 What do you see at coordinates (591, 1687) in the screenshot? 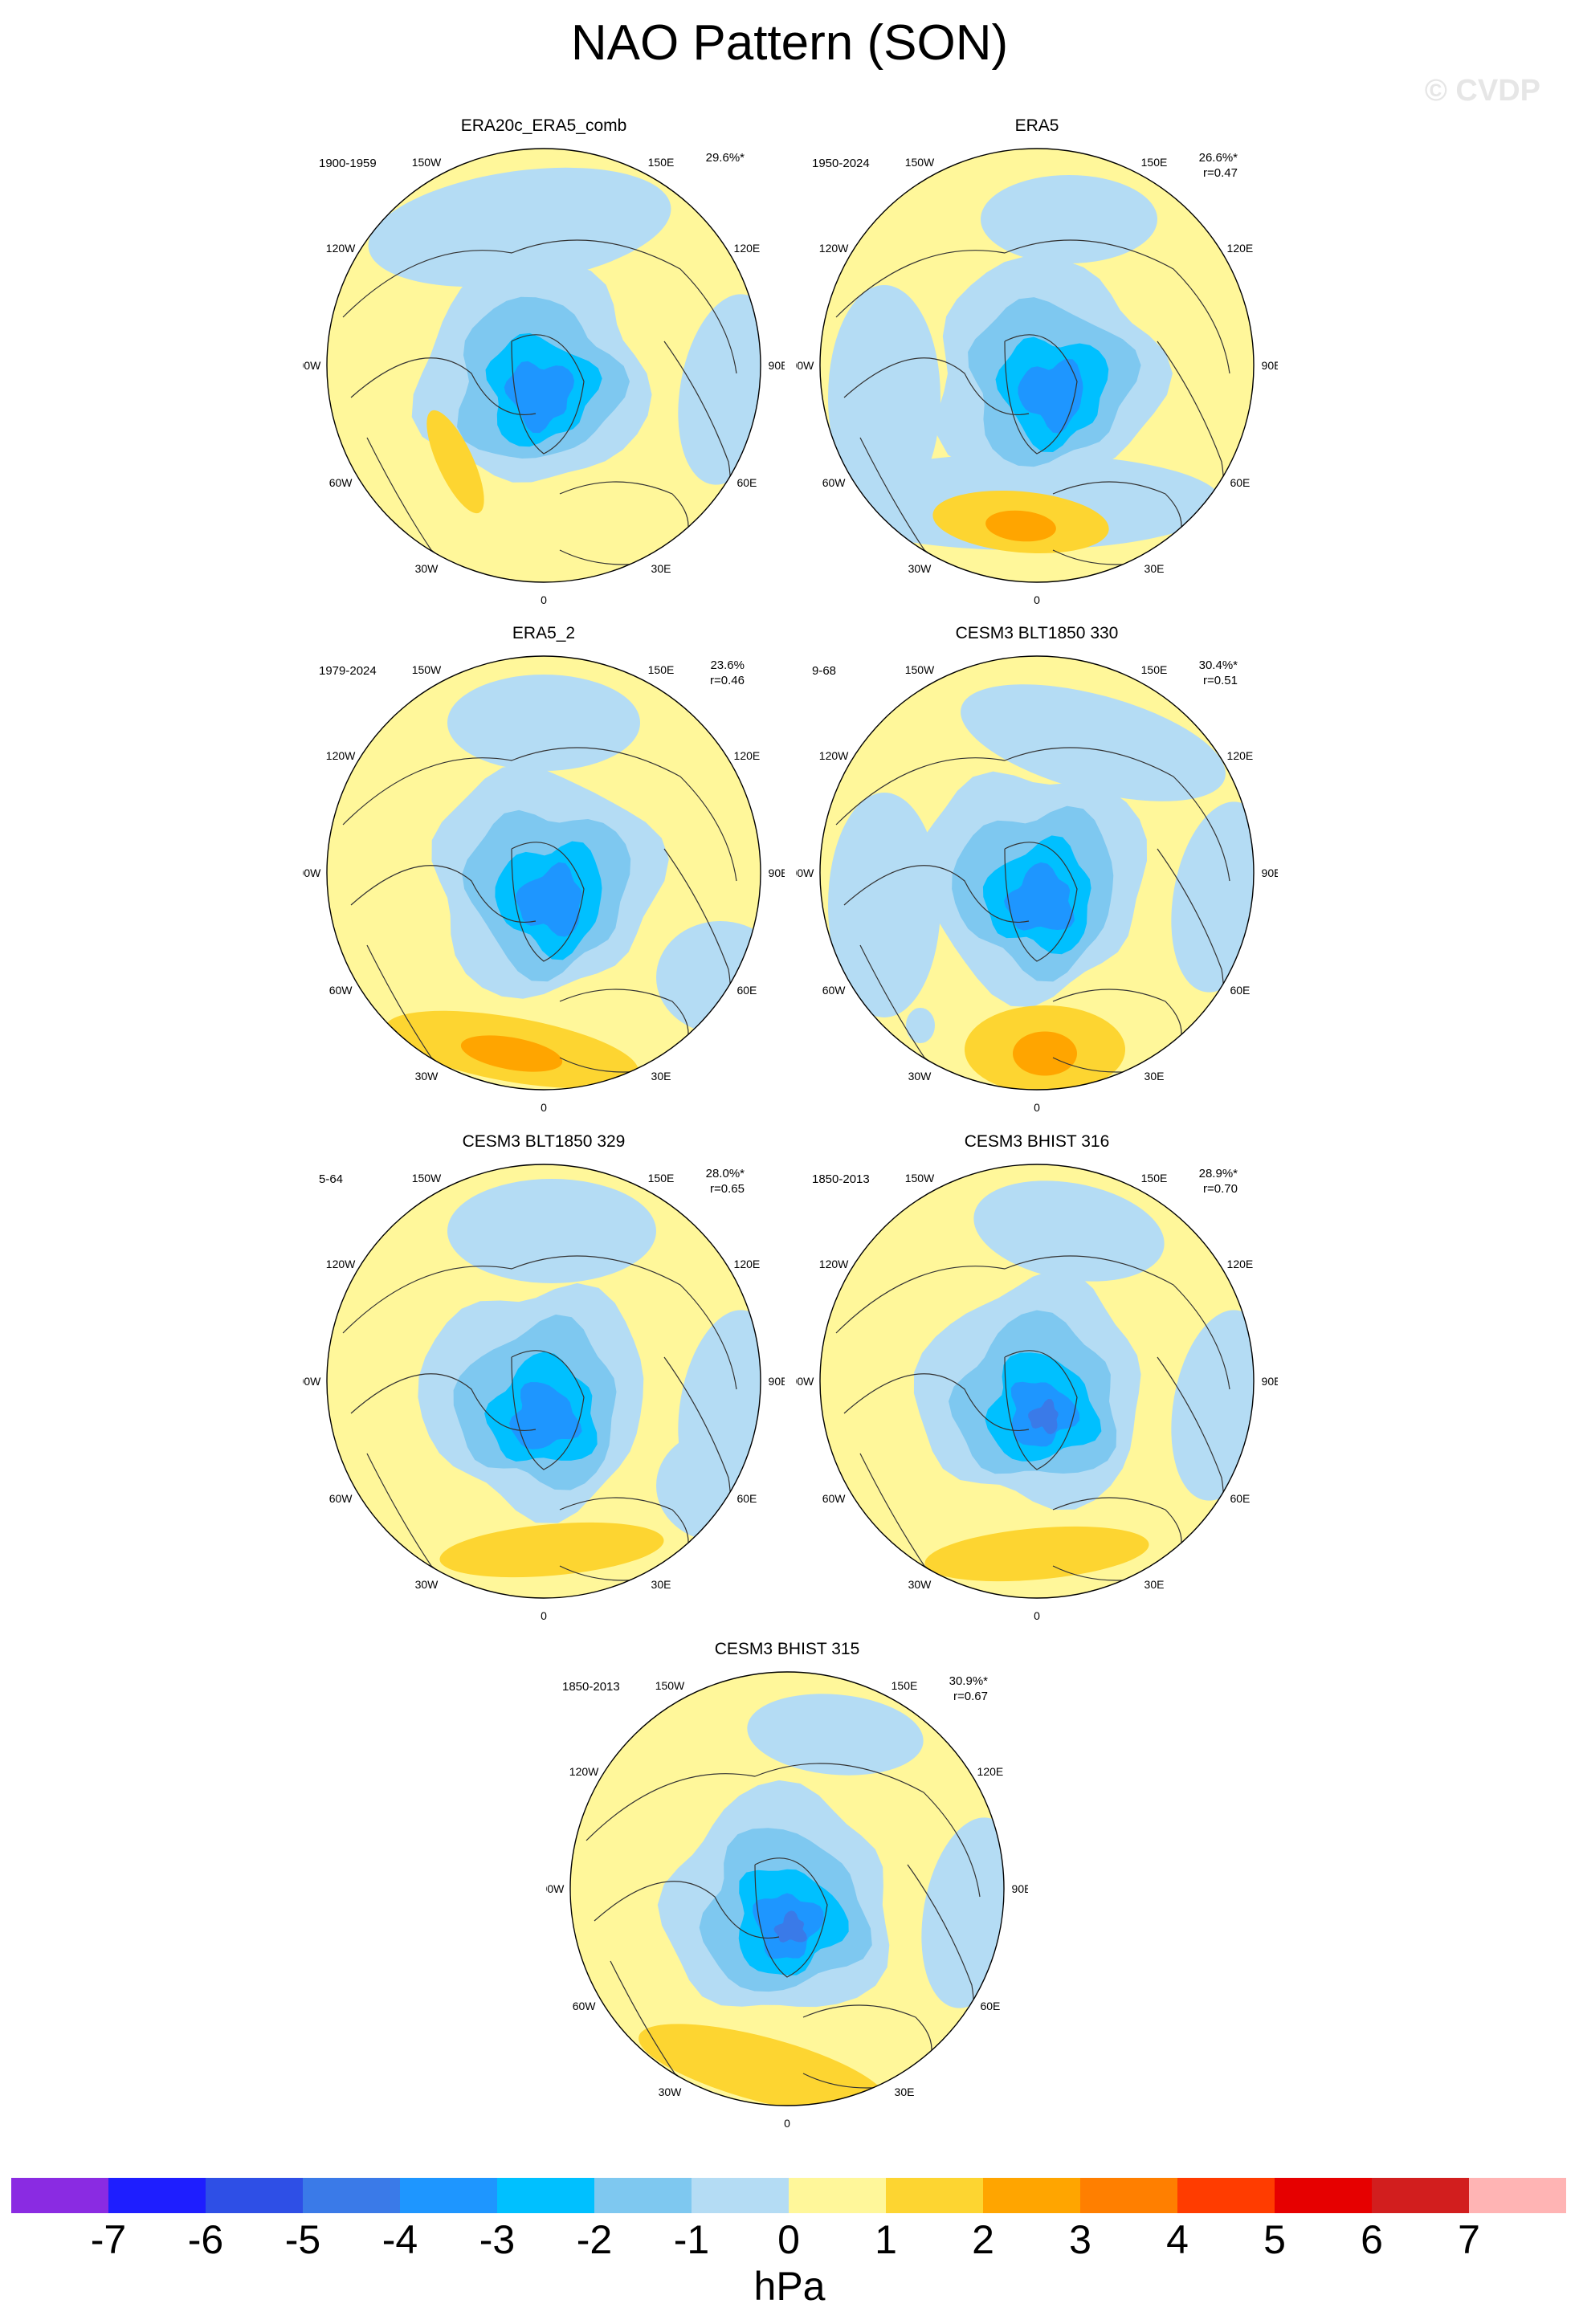
I see `panel-period: 1850-2013` at bounding box center [591, 1687].